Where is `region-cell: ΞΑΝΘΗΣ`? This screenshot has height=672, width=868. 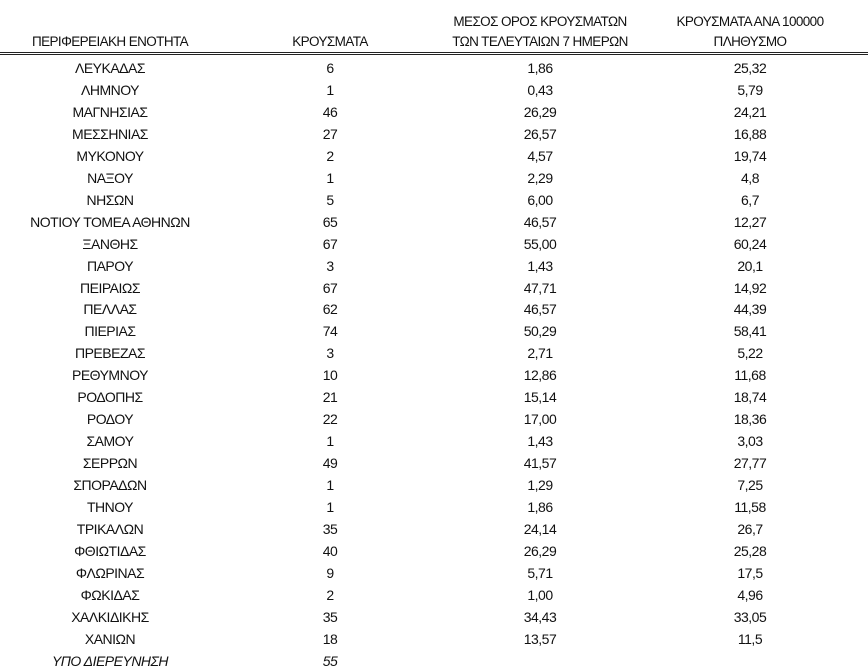 region-cell: ΞΑΝΘΗΣ is located at coordinates (110, 243).